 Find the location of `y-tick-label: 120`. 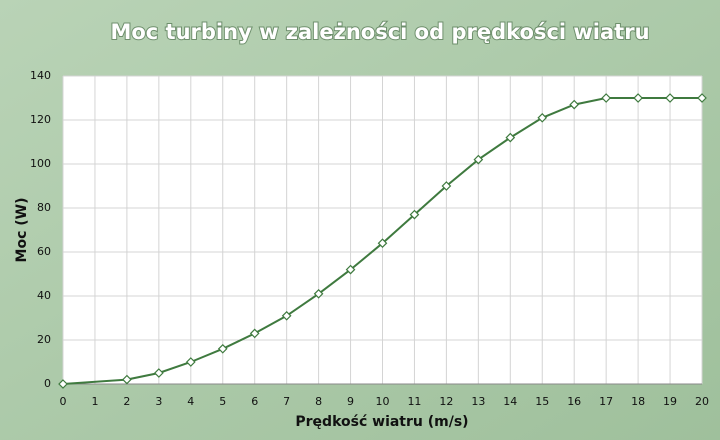

y-tick-label: 120 is located at coordinates (40, 119).